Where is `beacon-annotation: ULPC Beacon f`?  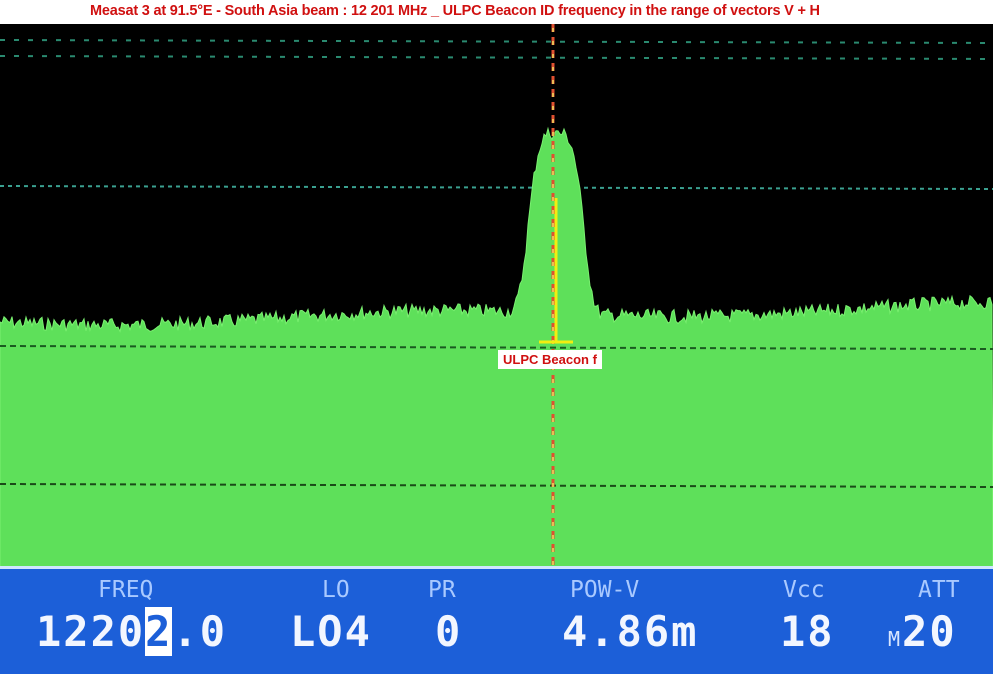 beacon-annotation: ULPC Beacon f is located at coordinates (550, 359).